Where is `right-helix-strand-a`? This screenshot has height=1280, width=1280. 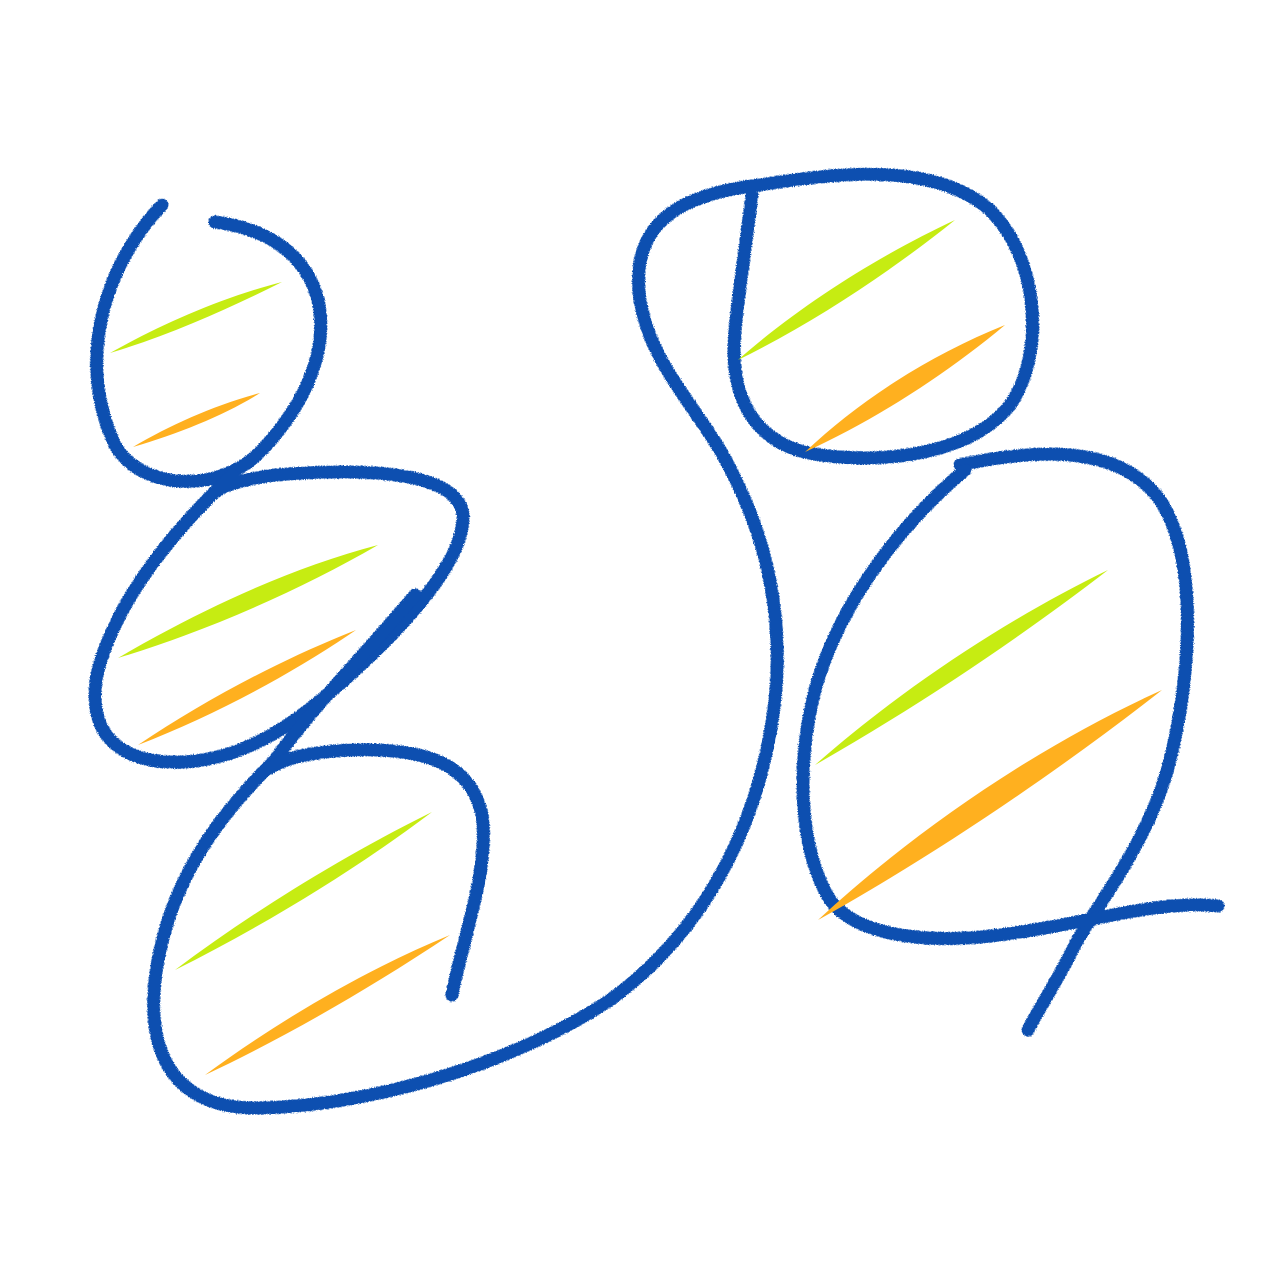 right-helix-strand-a is located at coordinates (1073, 742).